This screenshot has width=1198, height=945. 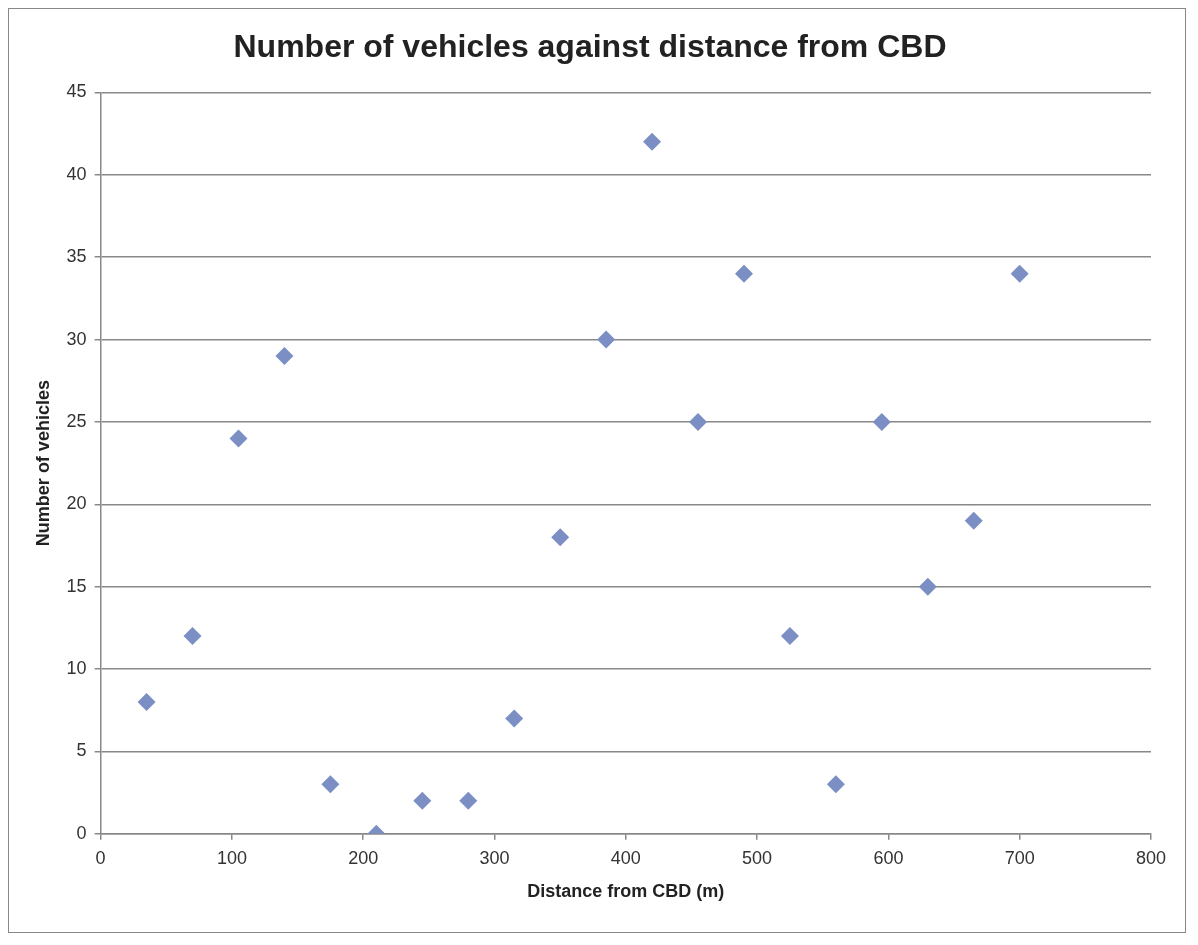 I want to click on y-tick-label: 45, so click(x=76, y=91).